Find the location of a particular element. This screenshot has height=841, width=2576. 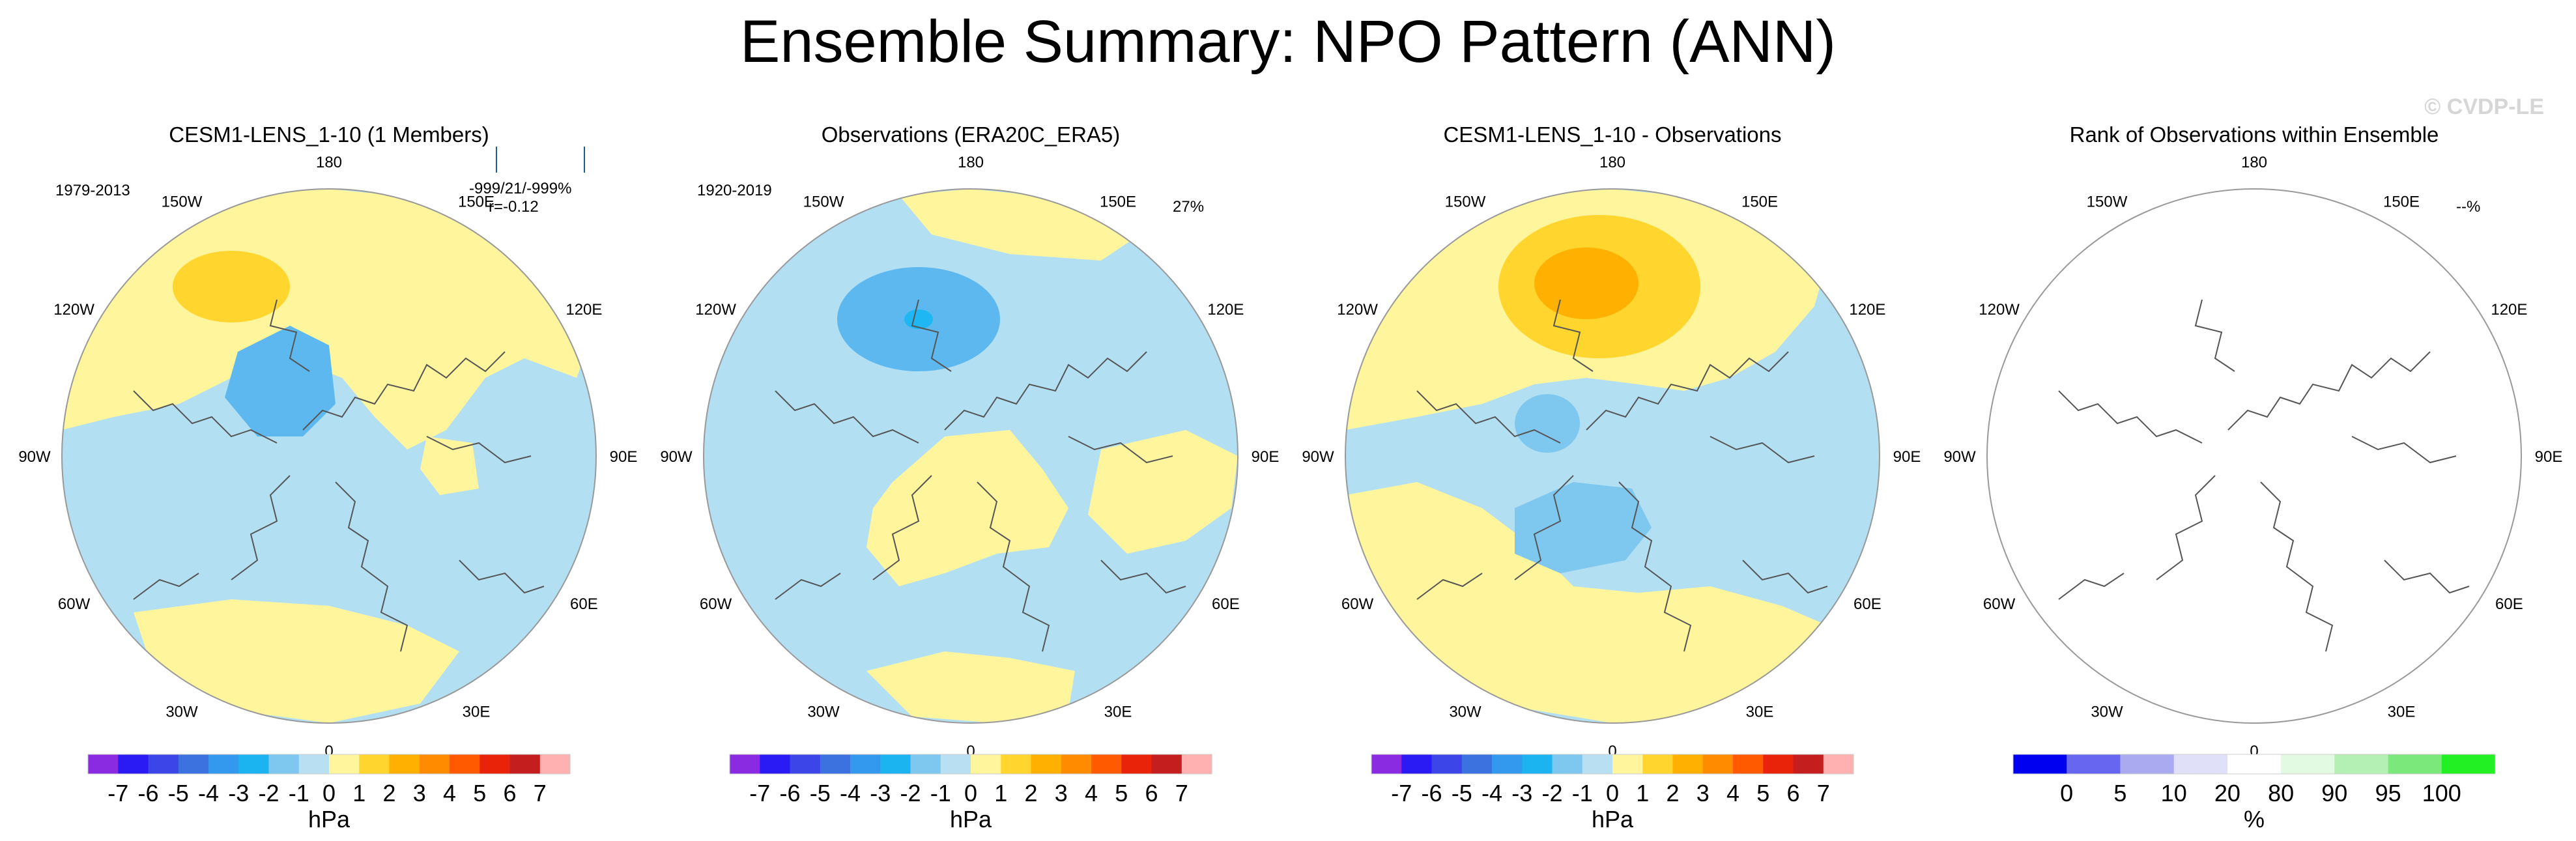

figure-title: Ensemble Summary: NPO Pattern (ANN) is located at coordinates (1288, 42).